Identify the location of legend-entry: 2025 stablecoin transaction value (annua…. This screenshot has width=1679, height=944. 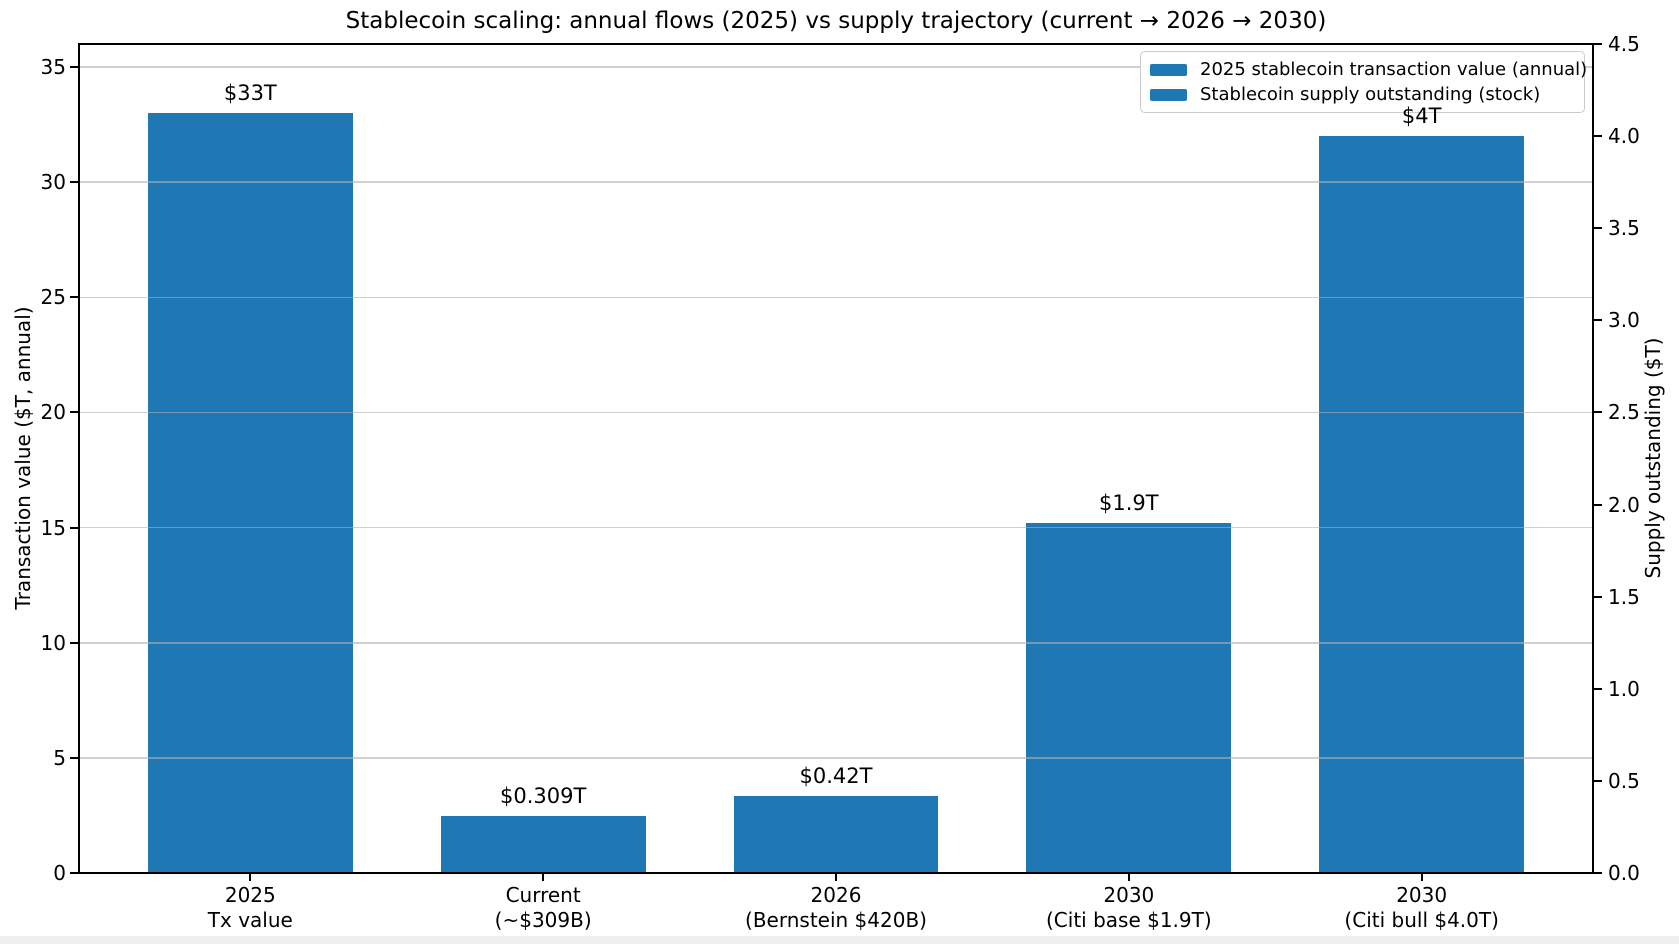
(1368, 69).